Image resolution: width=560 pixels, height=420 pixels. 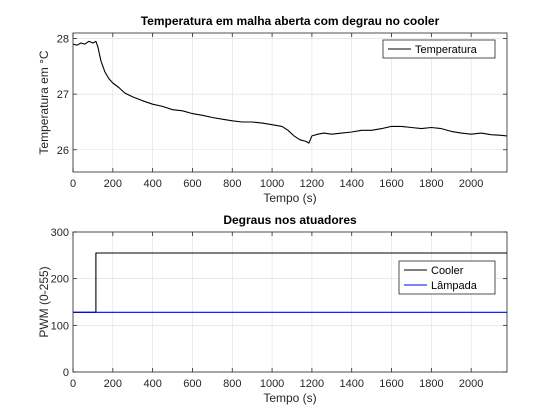 What do you see at coordinates (60, 326) in the screenshot?
I see `y-tick-label: 100` at bounding box center [60, 326].